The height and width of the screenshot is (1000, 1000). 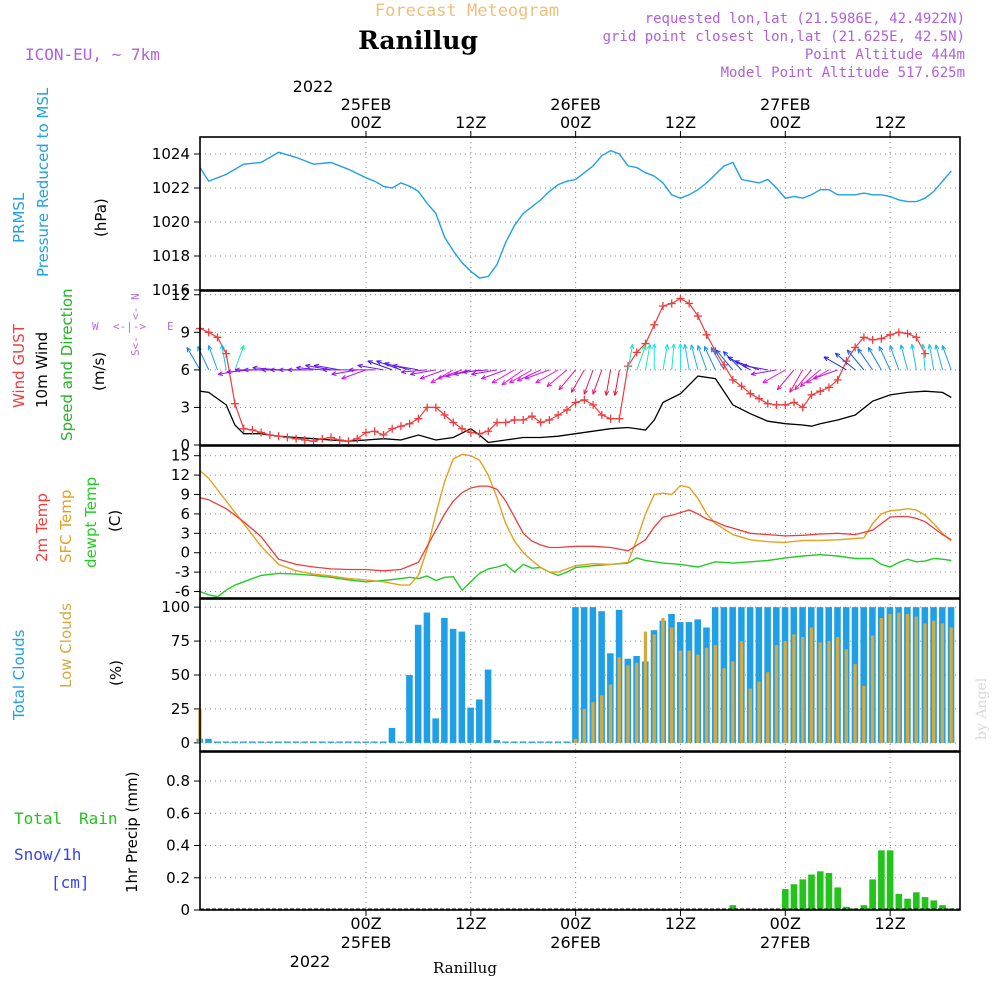 What do you see at coordinates (116, 673) in the screenshot?
I see `cloud-units: (%)` at bounding box center [116, 673].